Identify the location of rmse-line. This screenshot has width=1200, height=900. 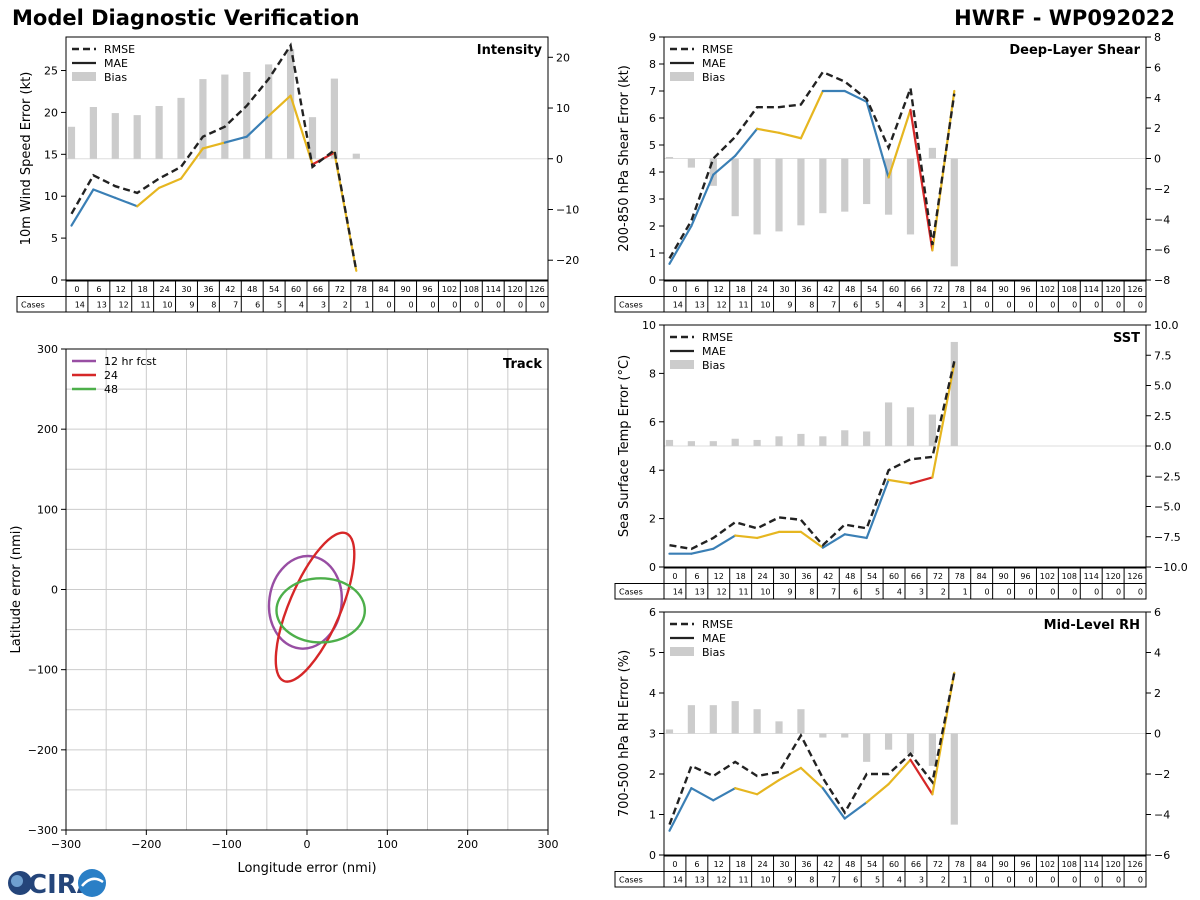
(812, 749).